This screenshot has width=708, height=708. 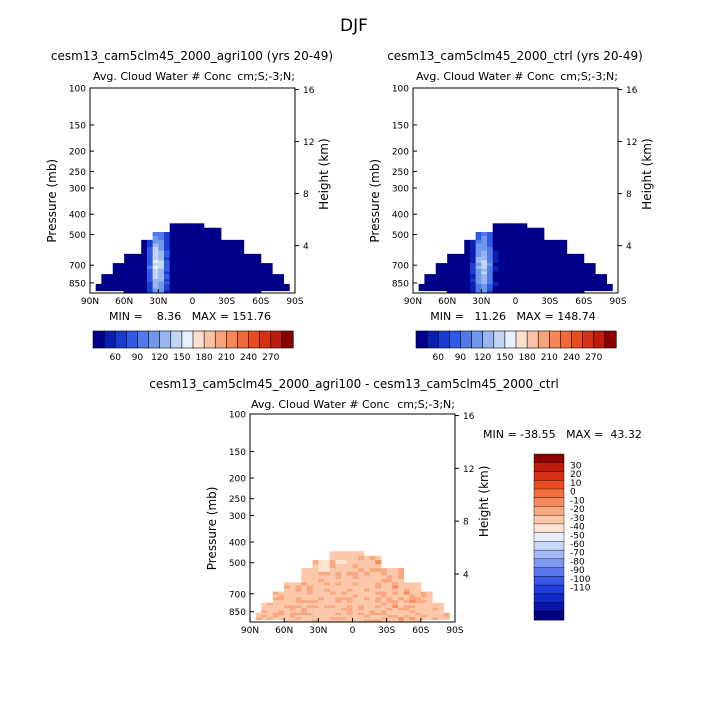 What do you see at coordinates (306, 195) in the screenshot?
I see `height-tick-label: 8` at bounding box center [306, 195].